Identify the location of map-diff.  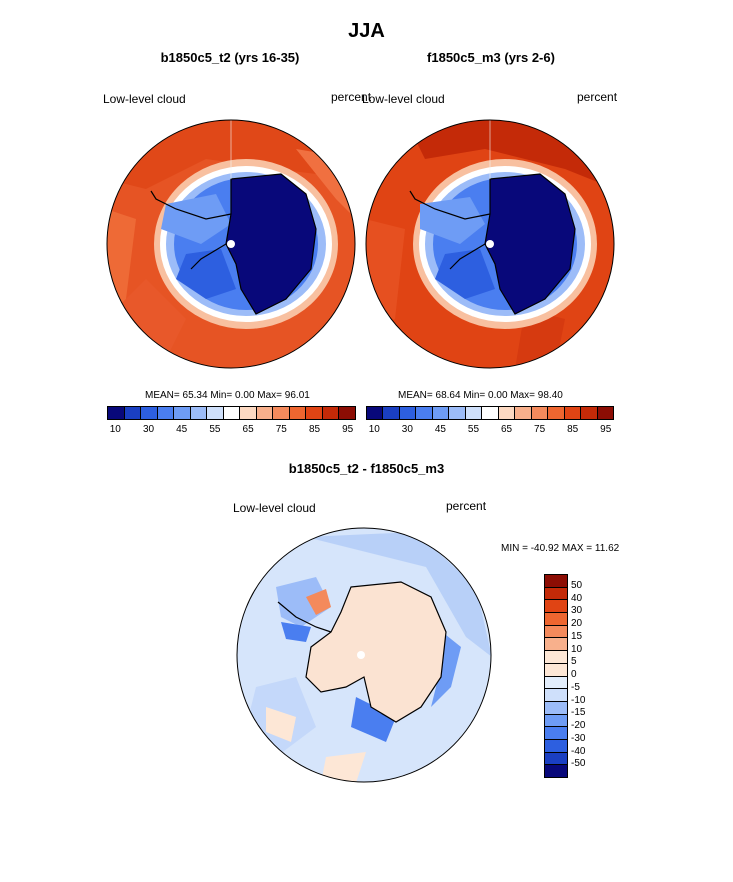
(364, 655).